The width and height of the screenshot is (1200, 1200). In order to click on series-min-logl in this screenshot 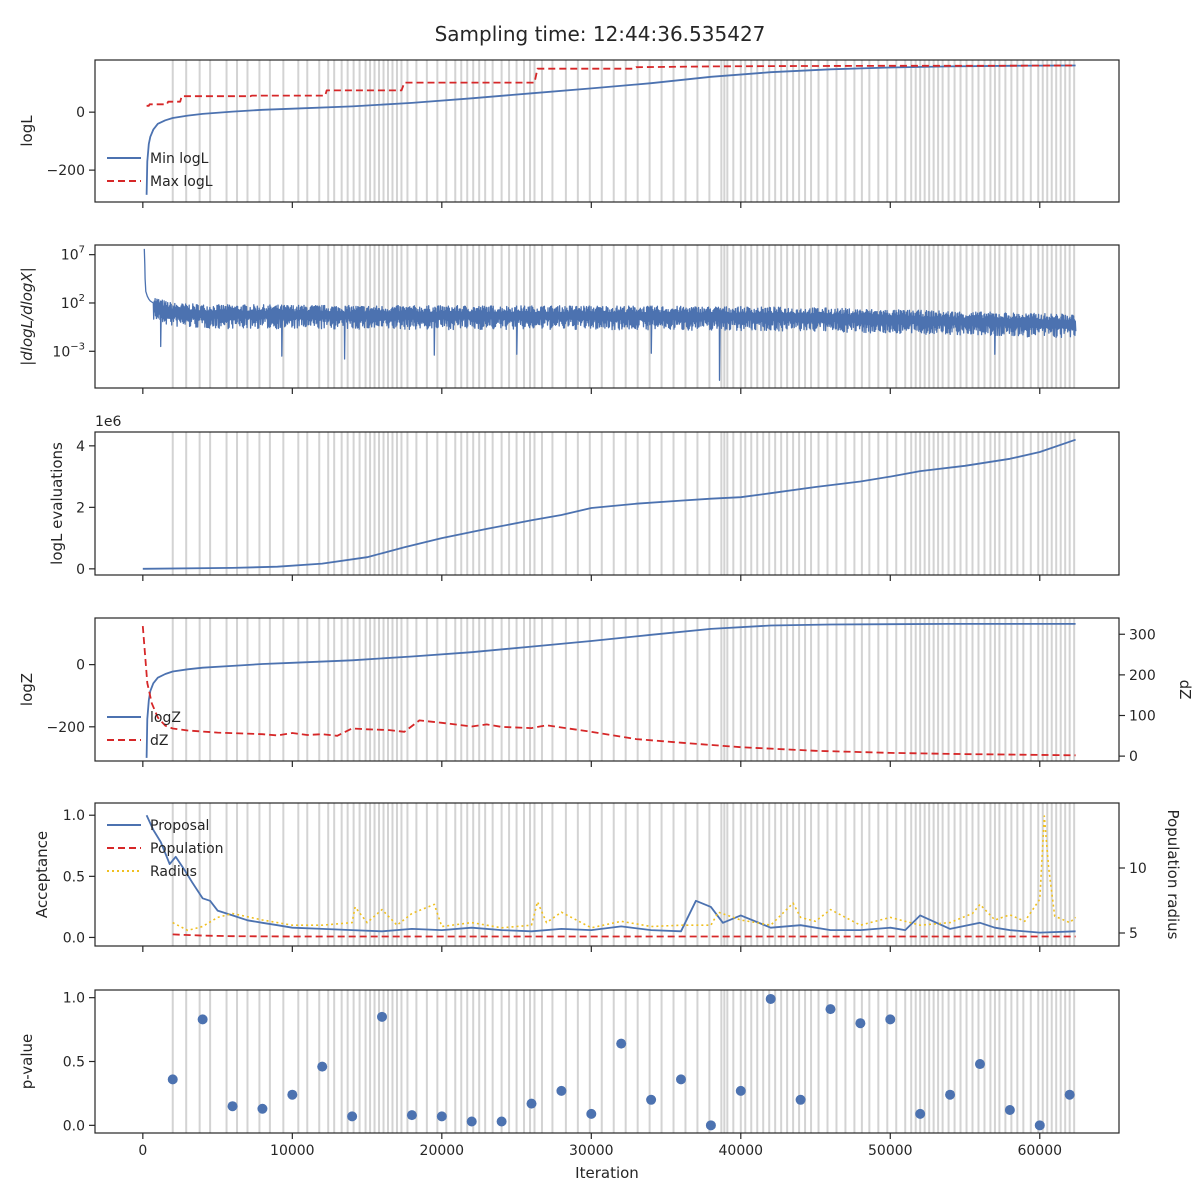, I will do `click(610, 129)`.